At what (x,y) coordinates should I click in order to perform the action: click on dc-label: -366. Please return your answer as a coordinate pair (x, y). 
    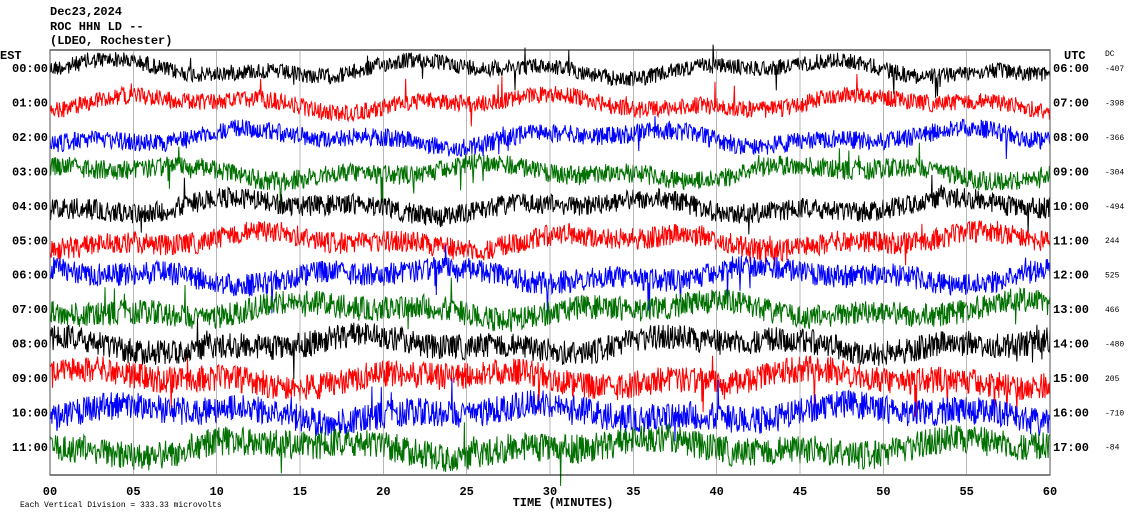
    Looking at the image, I should click on (1114, 138).